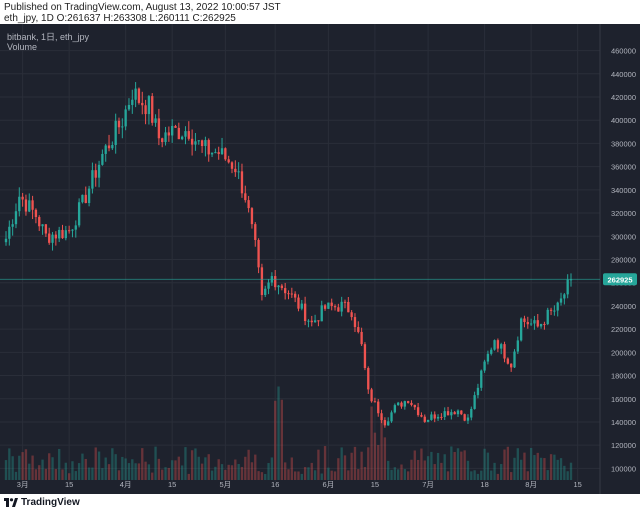 The height and width of the screenshot is (514, 640). Describe the element at coordinates (42, 502) in the screenshot. I see `tradingview-logo: TradingView` at that location.